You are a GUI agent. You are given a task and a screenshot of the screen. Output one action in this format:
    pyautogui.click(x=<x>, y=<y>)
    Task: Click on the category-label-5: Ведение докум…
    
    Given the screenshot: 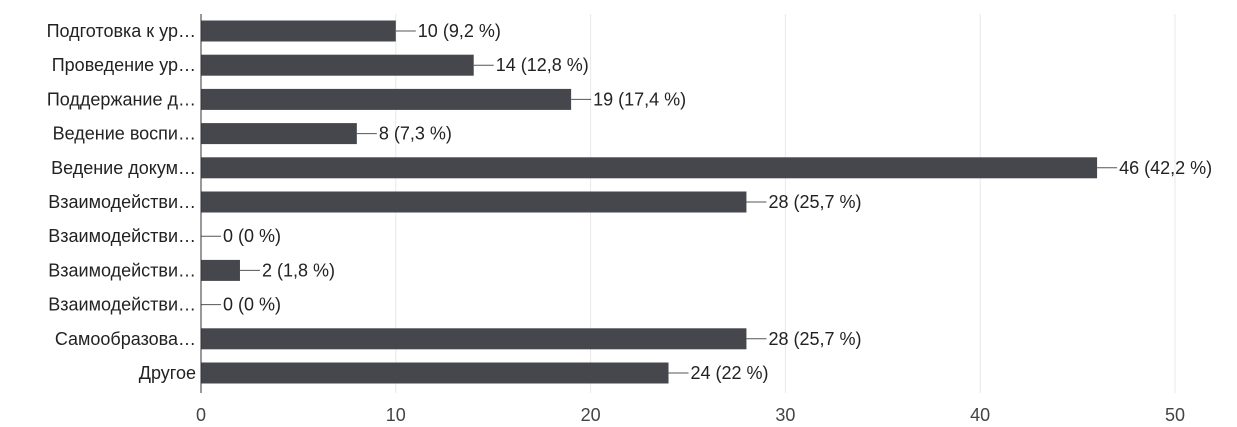 What is the action you would take?
    pyautogui.click(x=123, y=168)
    